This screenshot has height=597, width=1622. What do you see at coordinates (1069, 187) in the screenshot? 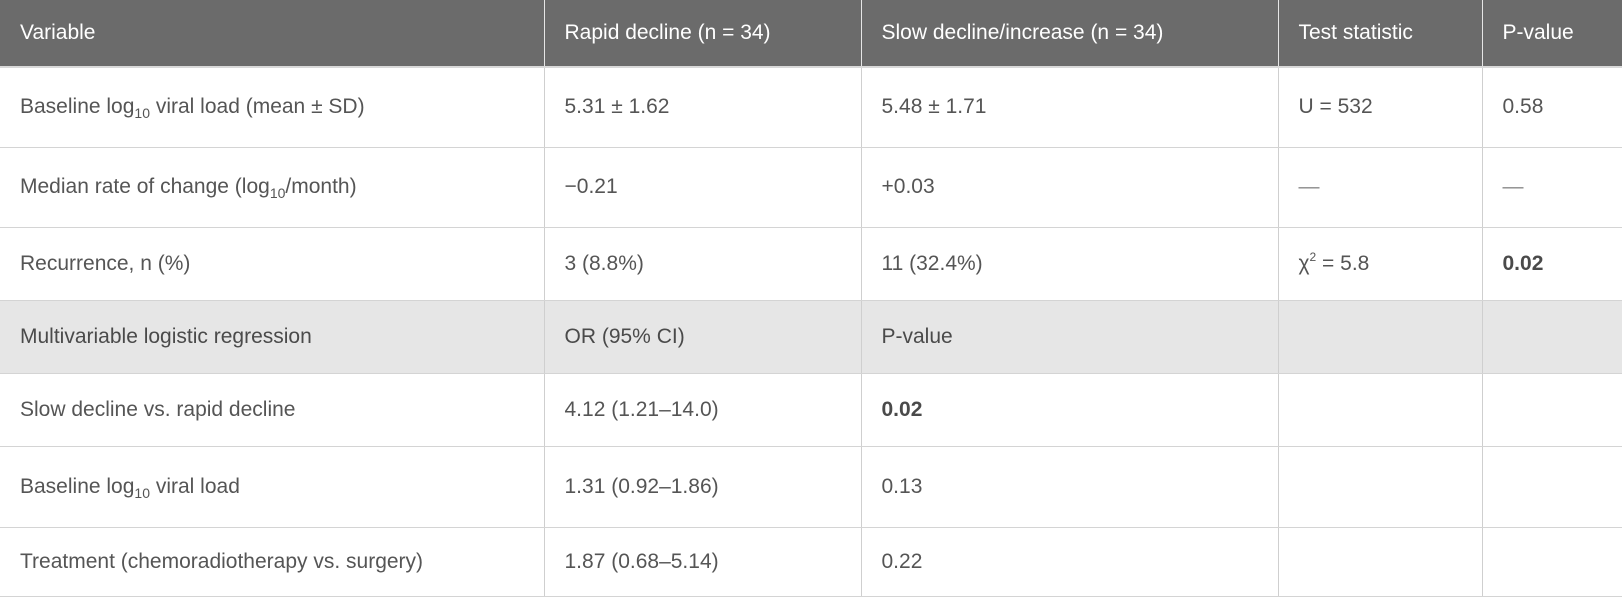
I see `slow-value: +0.03` at bounding box center [1069, 187].